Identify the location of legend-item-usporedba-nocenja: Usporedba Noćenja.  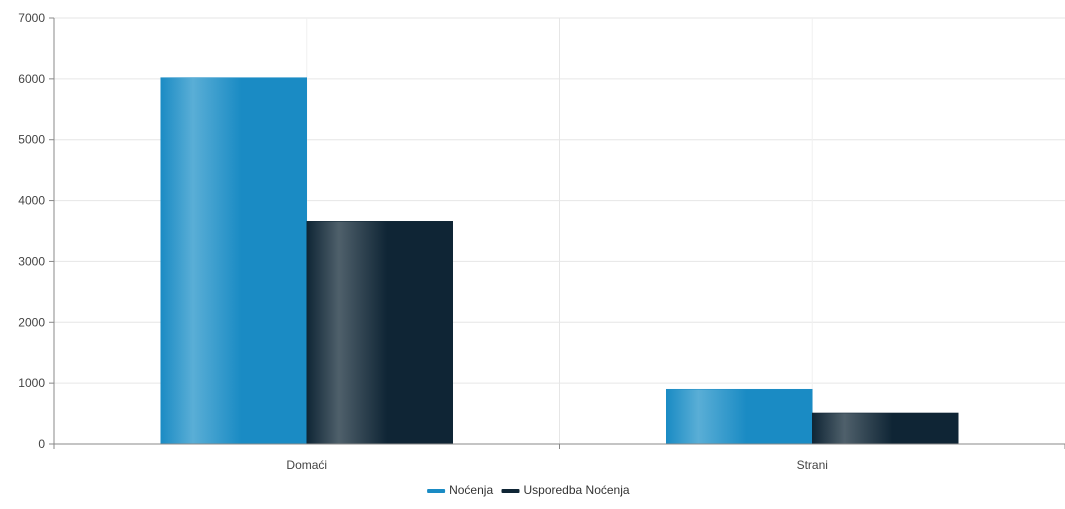
(565, 490).